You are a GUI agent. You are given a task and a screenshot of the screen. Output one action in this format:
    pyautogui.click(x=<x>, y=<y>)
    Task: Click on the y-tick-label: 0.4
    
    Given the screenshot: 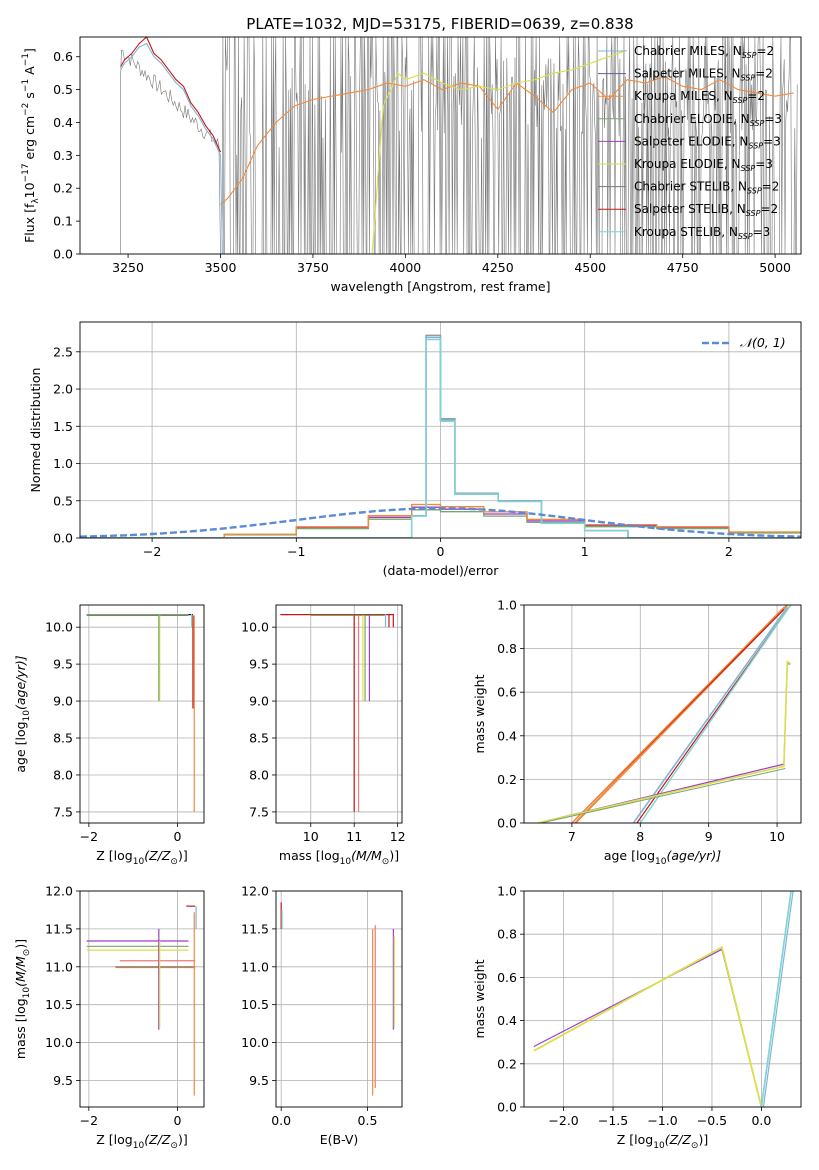 What is the action you would take?
    pyautogui.click(x=507, y=735)
    